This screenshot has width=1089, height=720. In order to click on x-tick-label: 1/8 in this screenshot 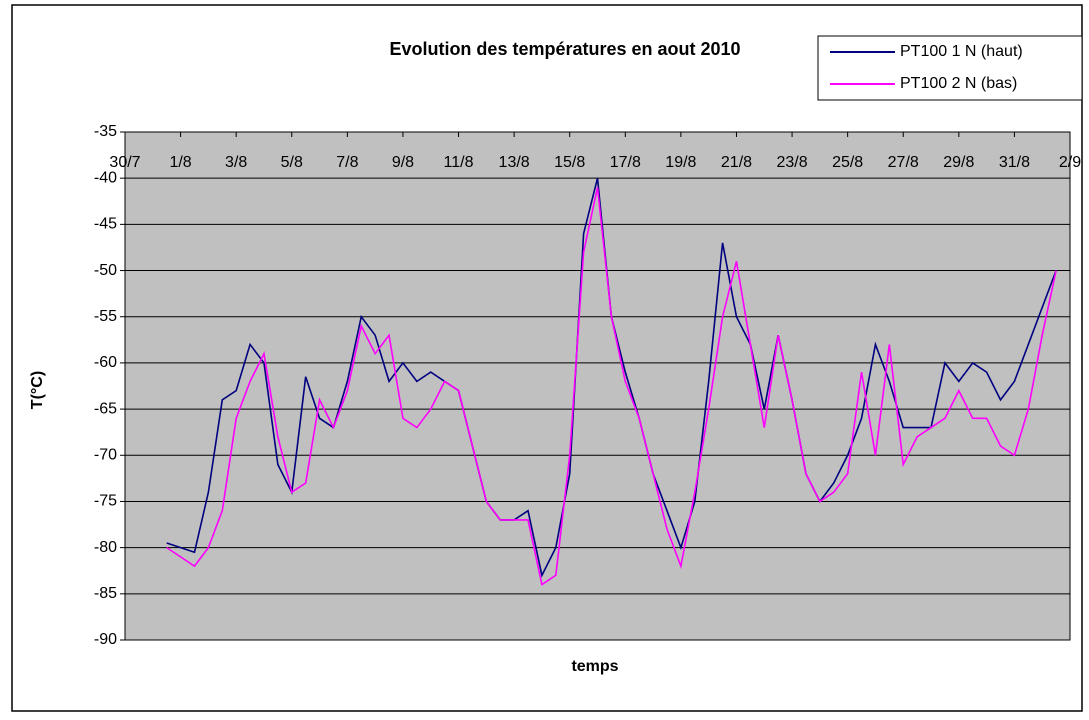, I will do `click(180, 162)`.